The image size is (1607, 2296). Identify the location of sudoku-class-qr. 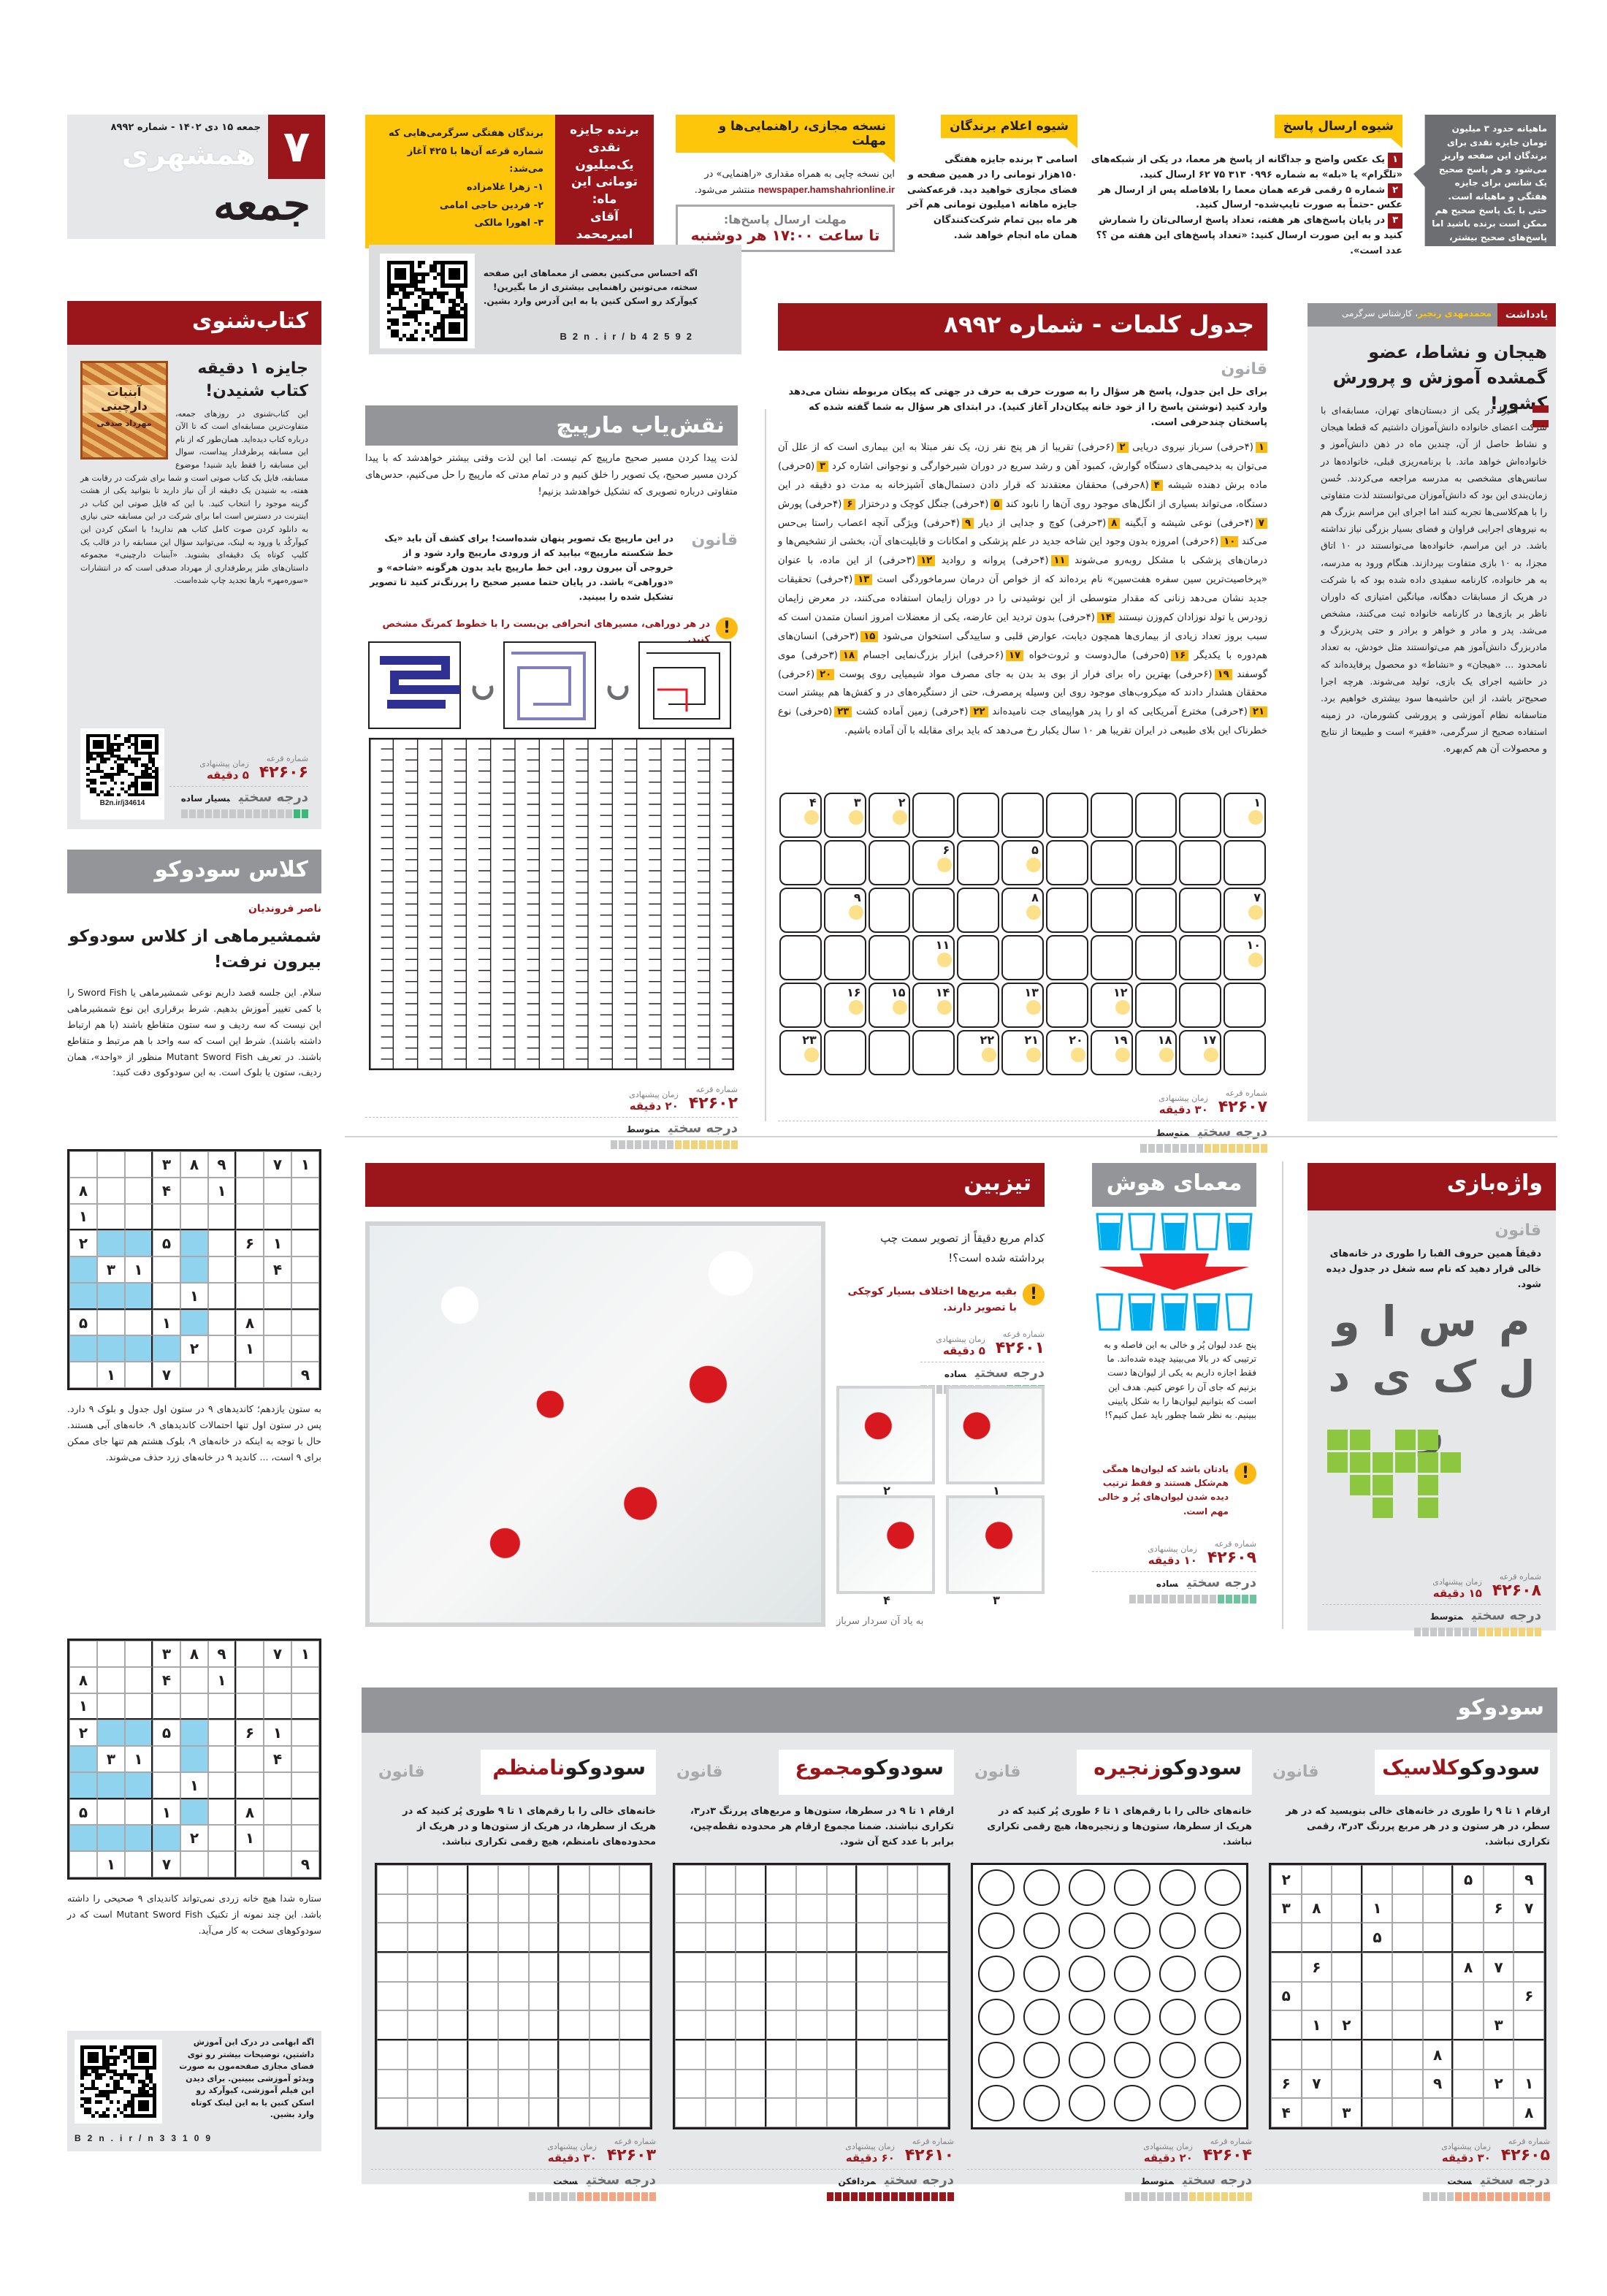
(119, 2082).